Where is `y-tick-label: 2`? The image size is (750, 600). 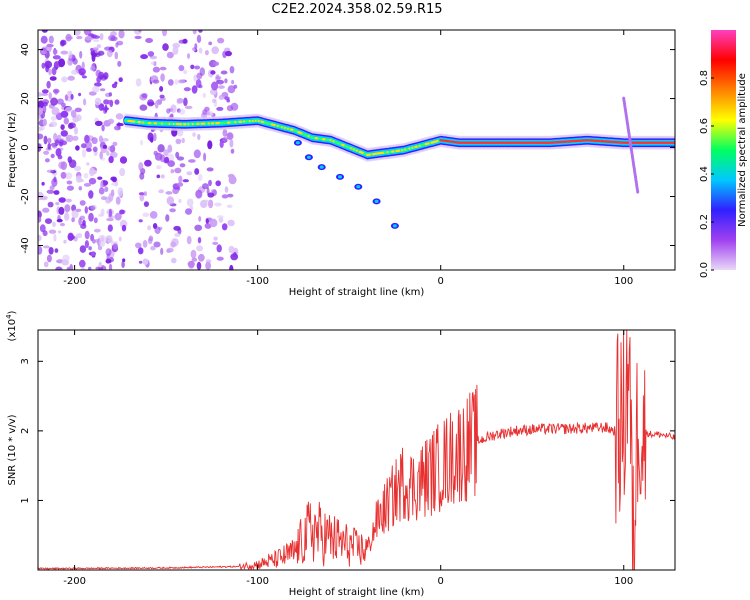
y-tick-label: 2 is located at coordinates (25, 431).